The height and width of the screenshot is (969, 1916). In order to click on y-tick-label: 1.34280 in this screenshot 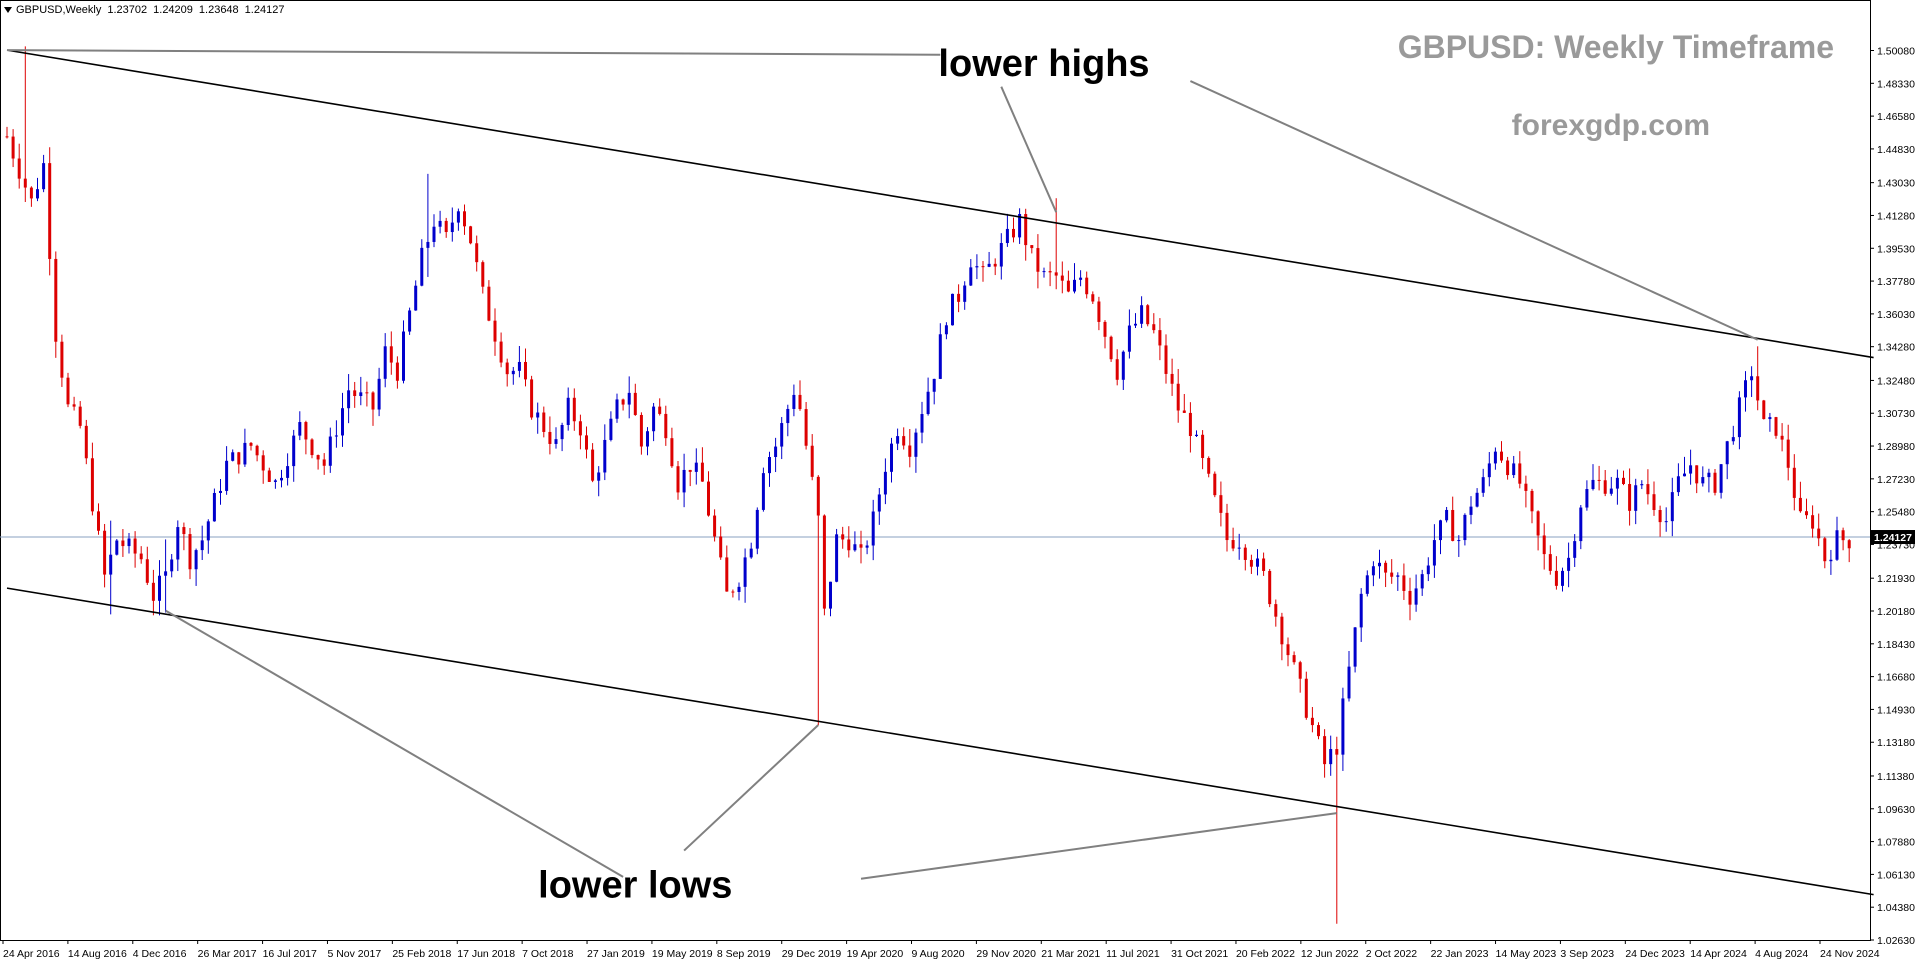, I will do `click(1896, 348)`.